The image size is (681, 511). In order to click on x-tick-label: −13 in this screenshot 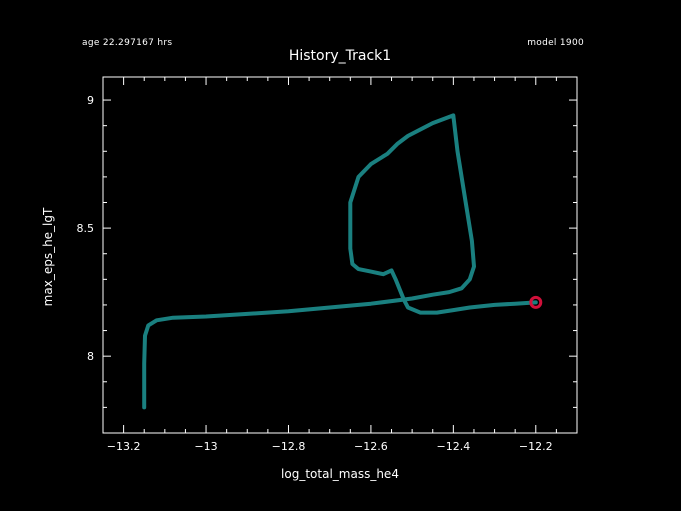, I will do `click(205, 446)`.